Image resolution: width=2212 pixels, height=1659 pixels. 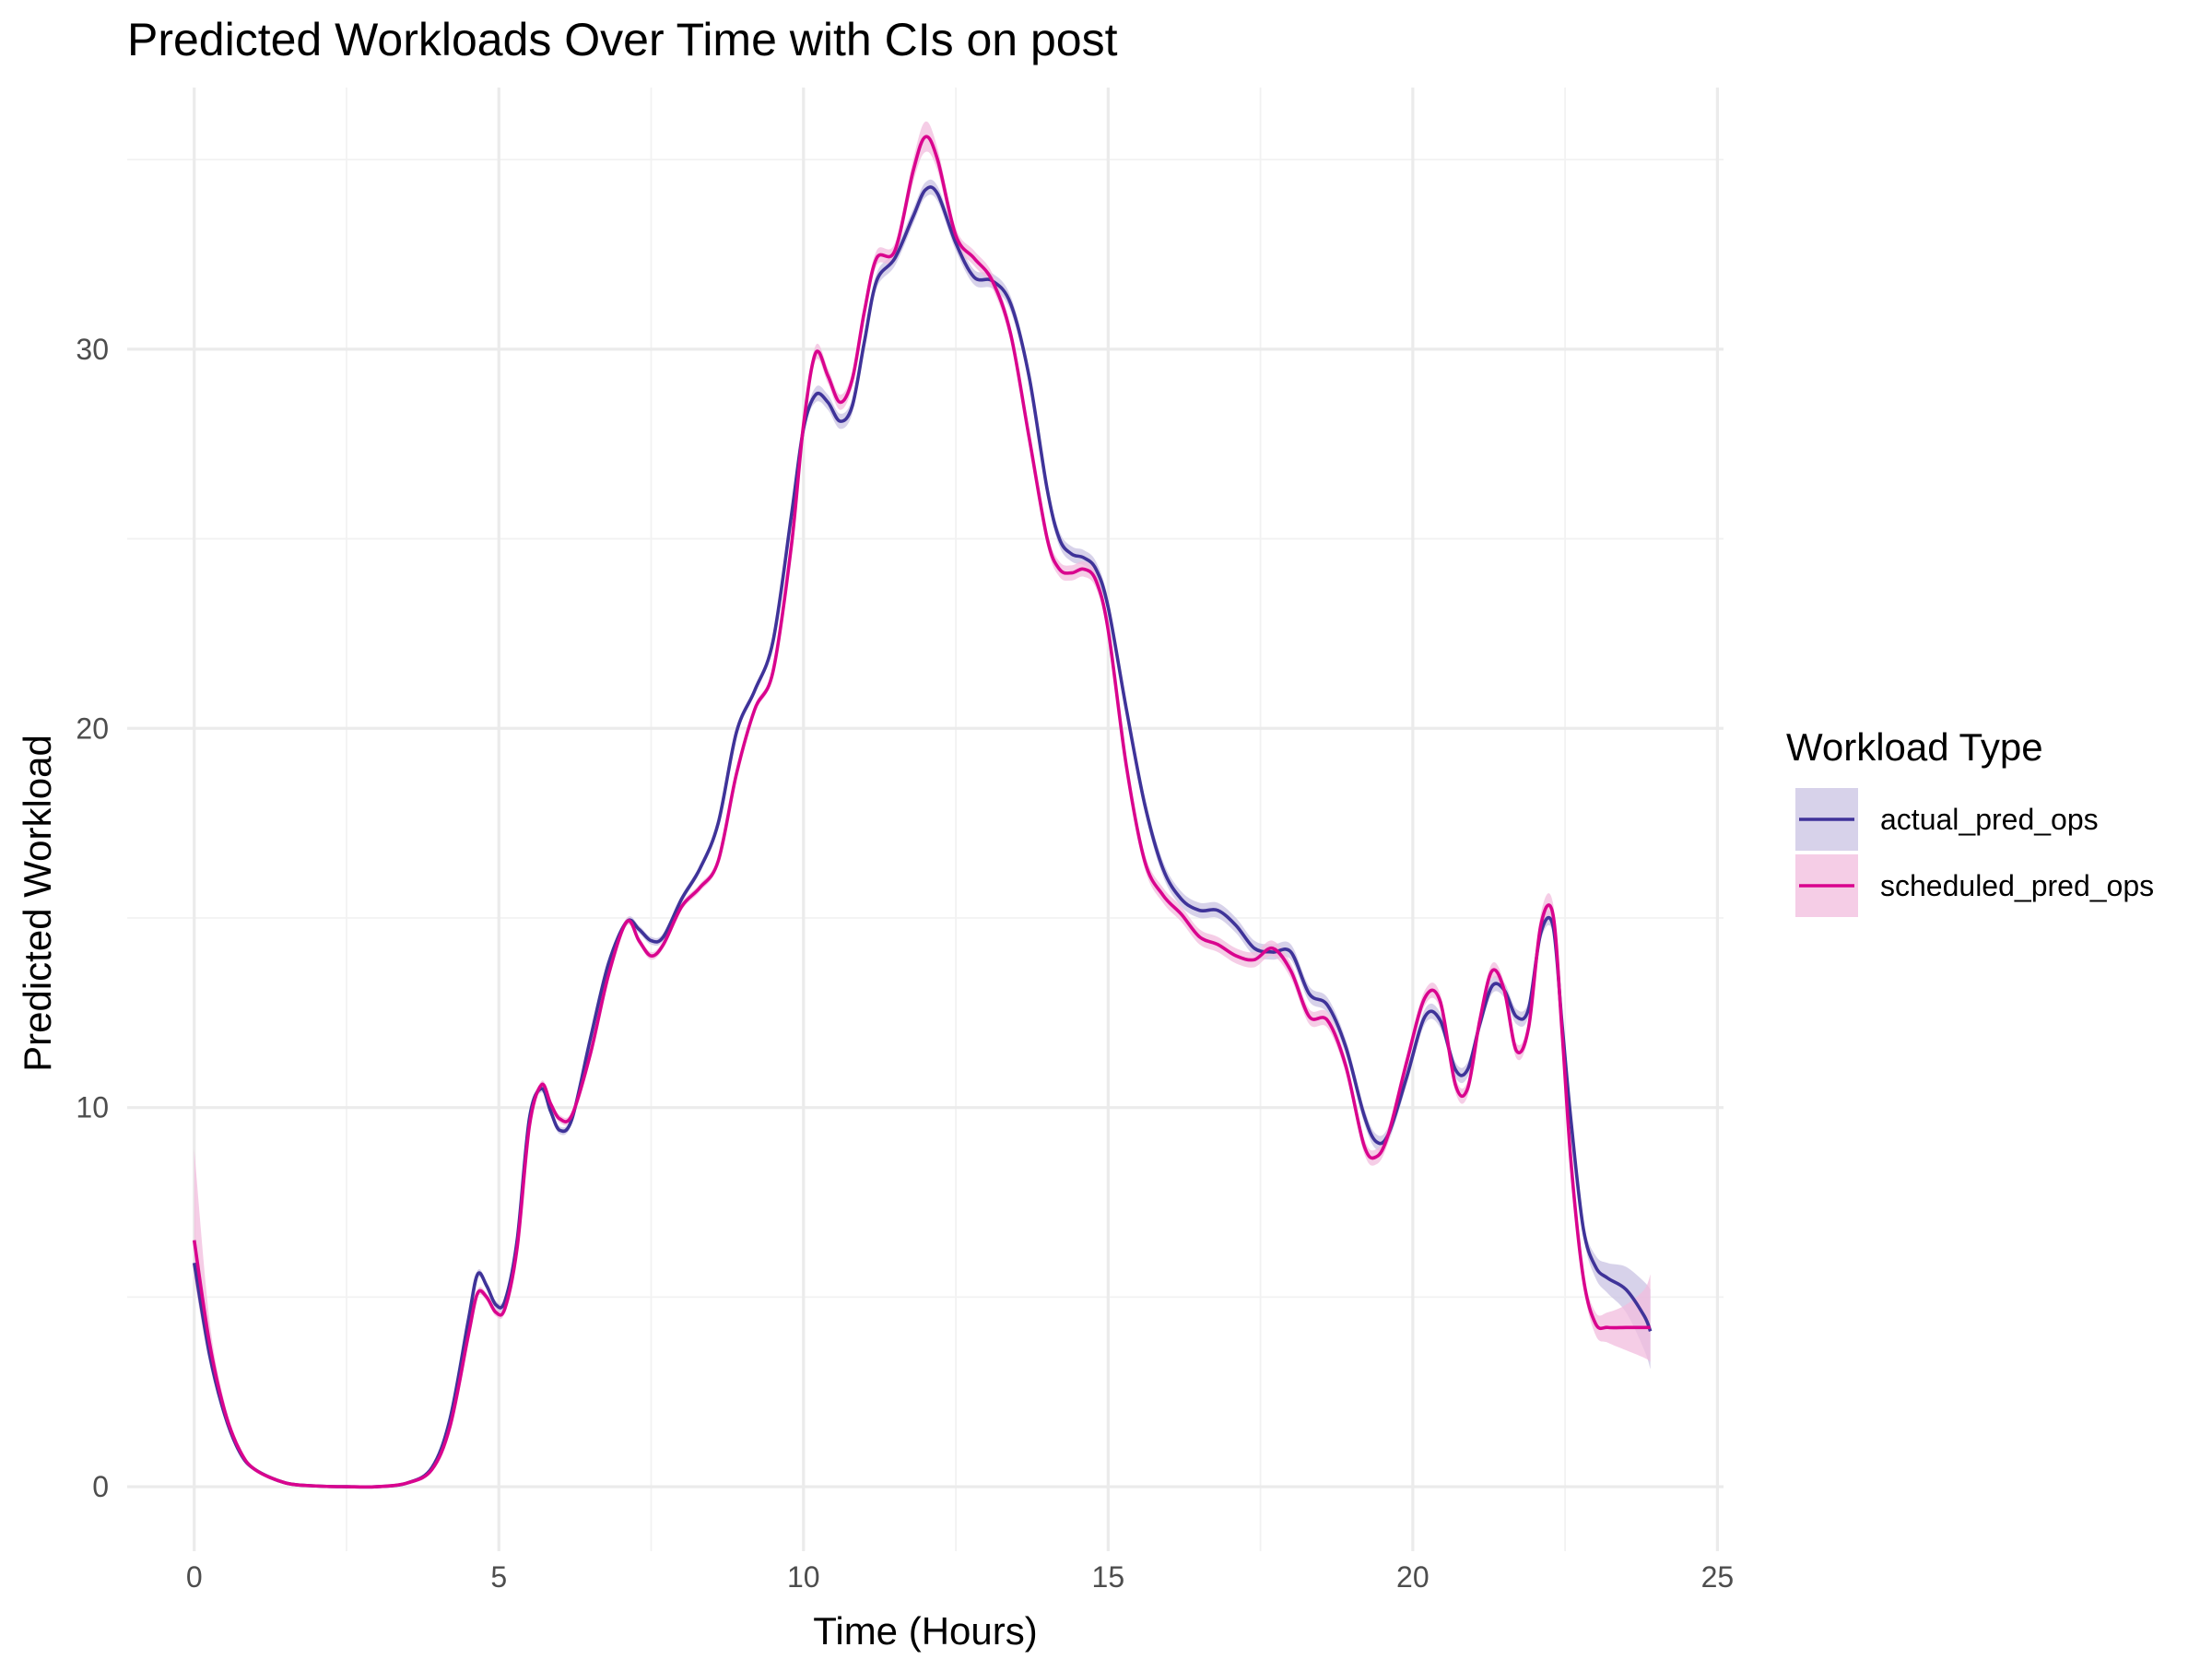 I want to click on x-axis-title: Time (Hours), so click(x=925, y=1631).